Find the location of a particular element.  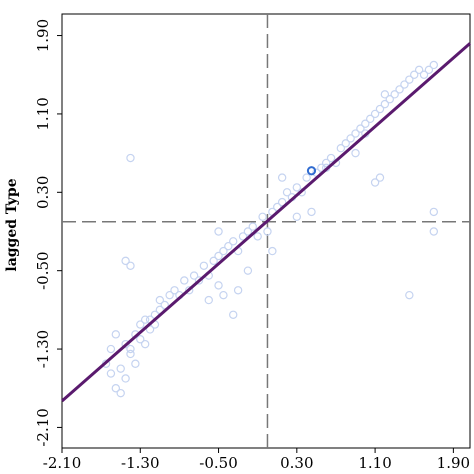

y-tick-label: -0.50 is located at coordinates (43, 270).